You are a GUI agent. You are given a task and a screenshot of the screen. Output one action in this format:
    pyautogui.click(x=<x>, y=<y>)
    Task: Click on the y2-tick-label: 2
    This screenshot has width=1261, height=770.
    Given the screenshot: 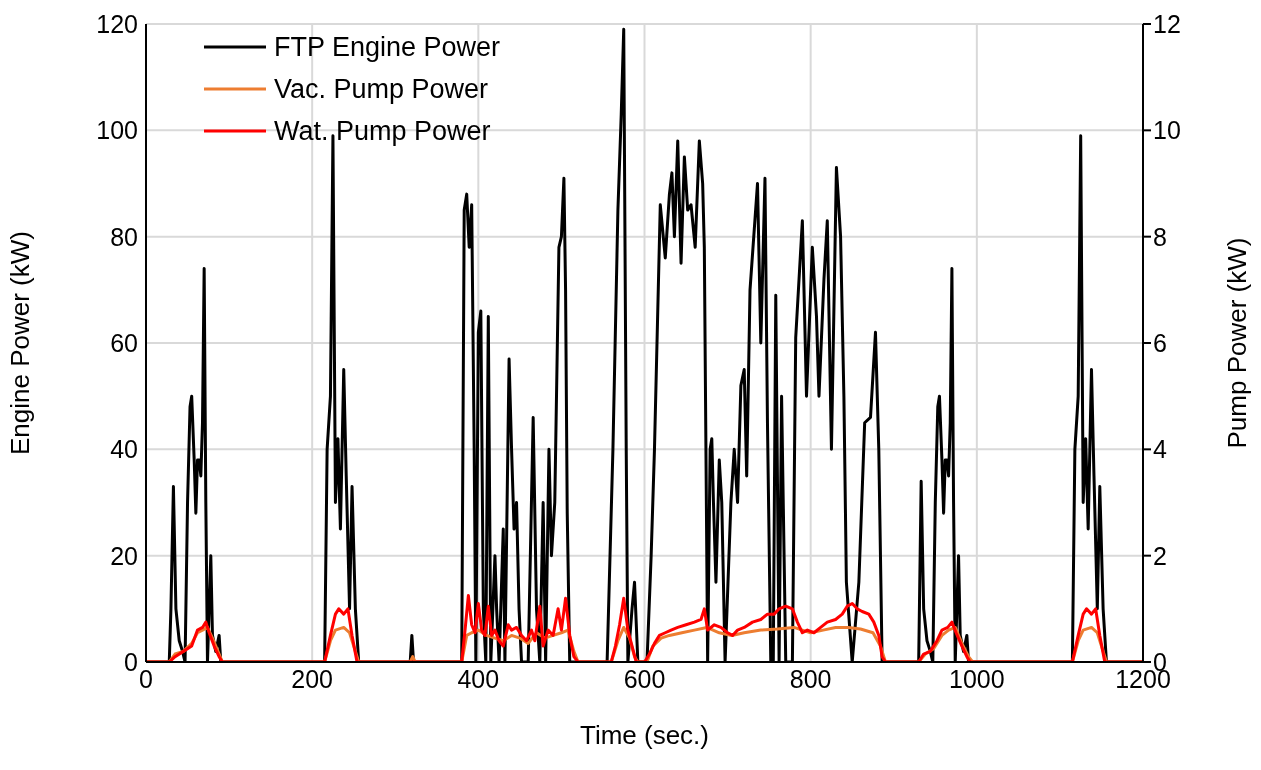 What is the action you would take?
    pyautogui.click(x=1160, y=555)
    